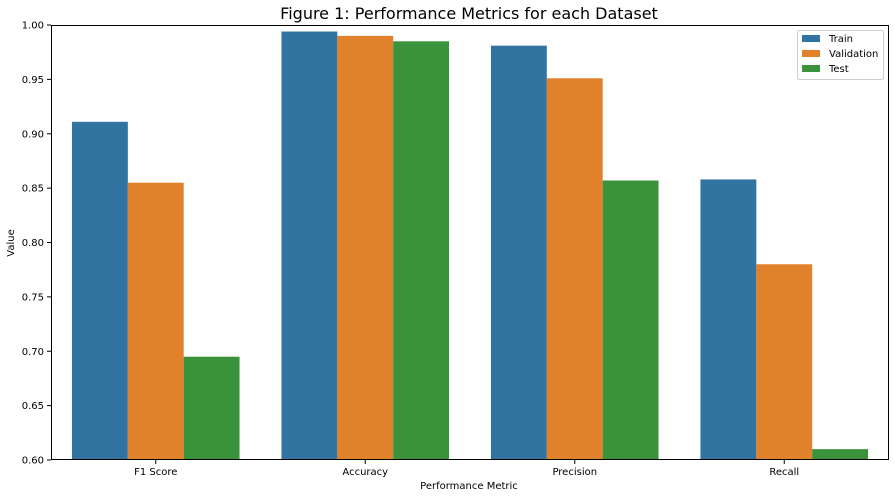 Image resolution: width=894 pixels, height=498 pixels. I want to click on bar-train-accuracy, so click(309, 246).